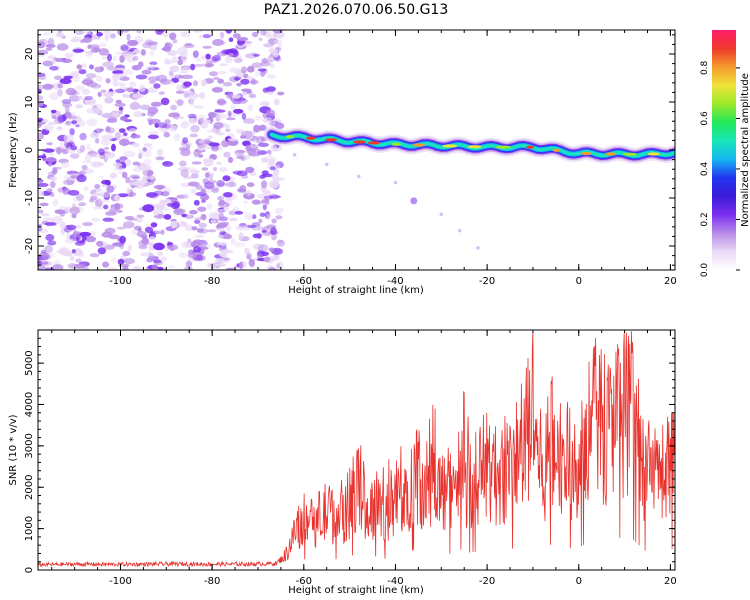 Image resolution: width=750 pixels, height=600 pixels. Describe the element at coordinates (29, 150) in the screenshot. I see `y-tick-label: 0` at that location.